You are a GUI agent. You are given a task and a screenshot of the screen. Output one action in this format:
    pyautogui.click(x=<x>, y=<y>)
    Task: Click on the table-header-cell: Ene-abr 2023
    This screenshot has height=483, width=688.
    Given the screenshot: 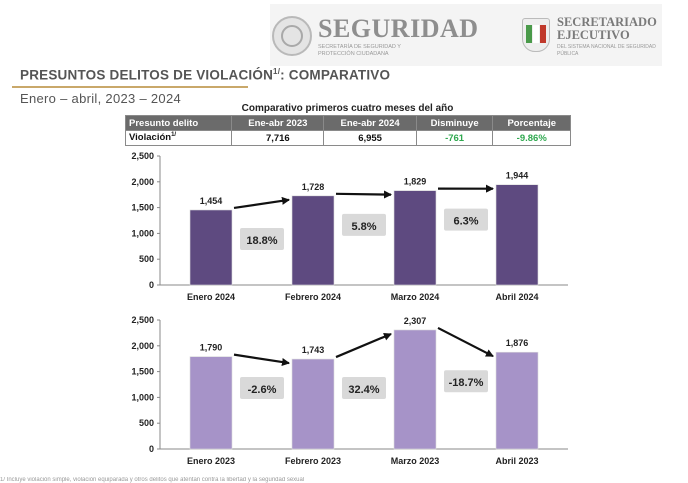 What is the action you would take?
    pyautogui.click(x=278, y=123)
    